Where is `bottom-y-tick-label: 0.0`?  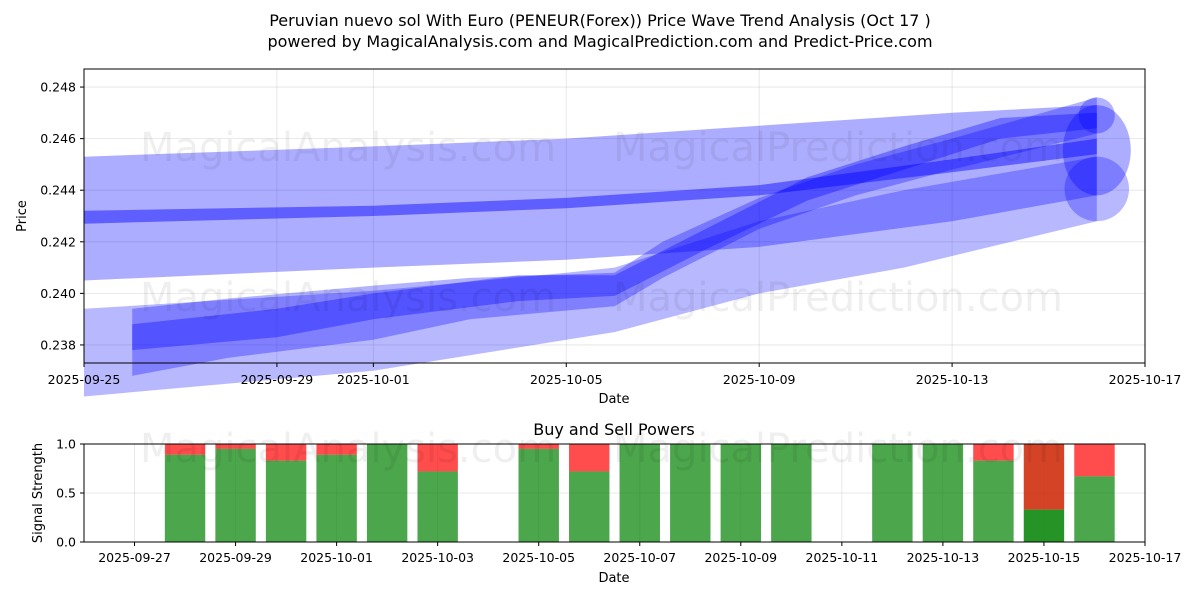 bottom-y-tick-label: 0.0 is located at coordinates (66, 542).